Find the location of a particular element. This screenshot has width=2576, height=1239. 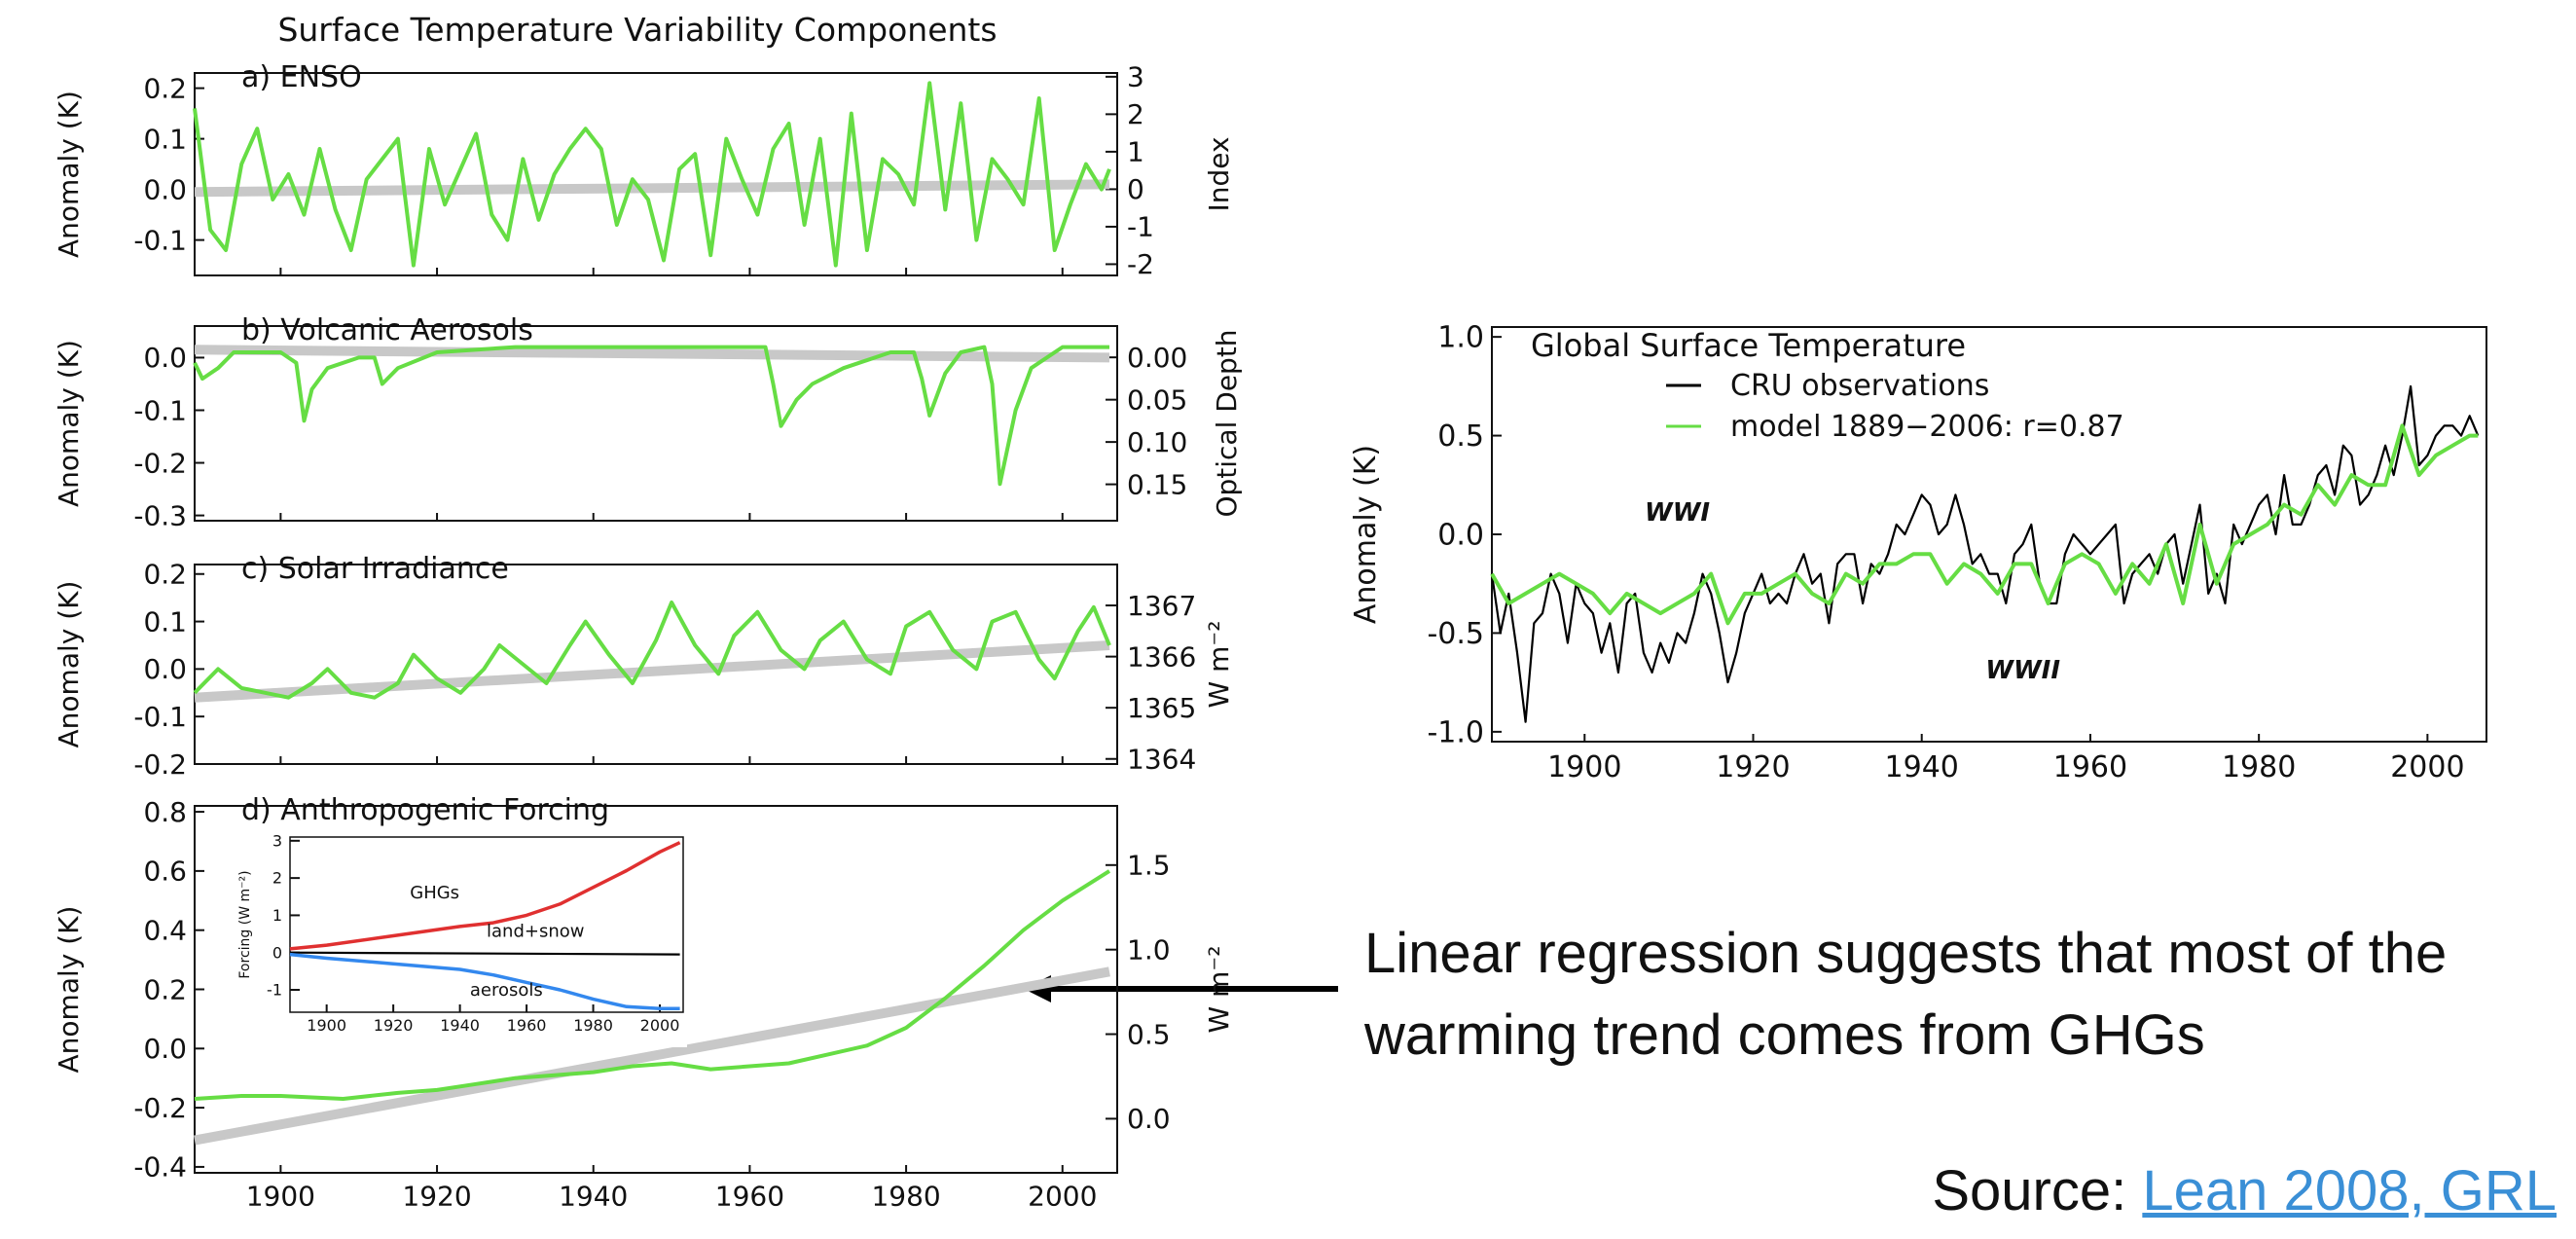

anthro-y2label: W m⁻² is located at coordinates (1219, 990).